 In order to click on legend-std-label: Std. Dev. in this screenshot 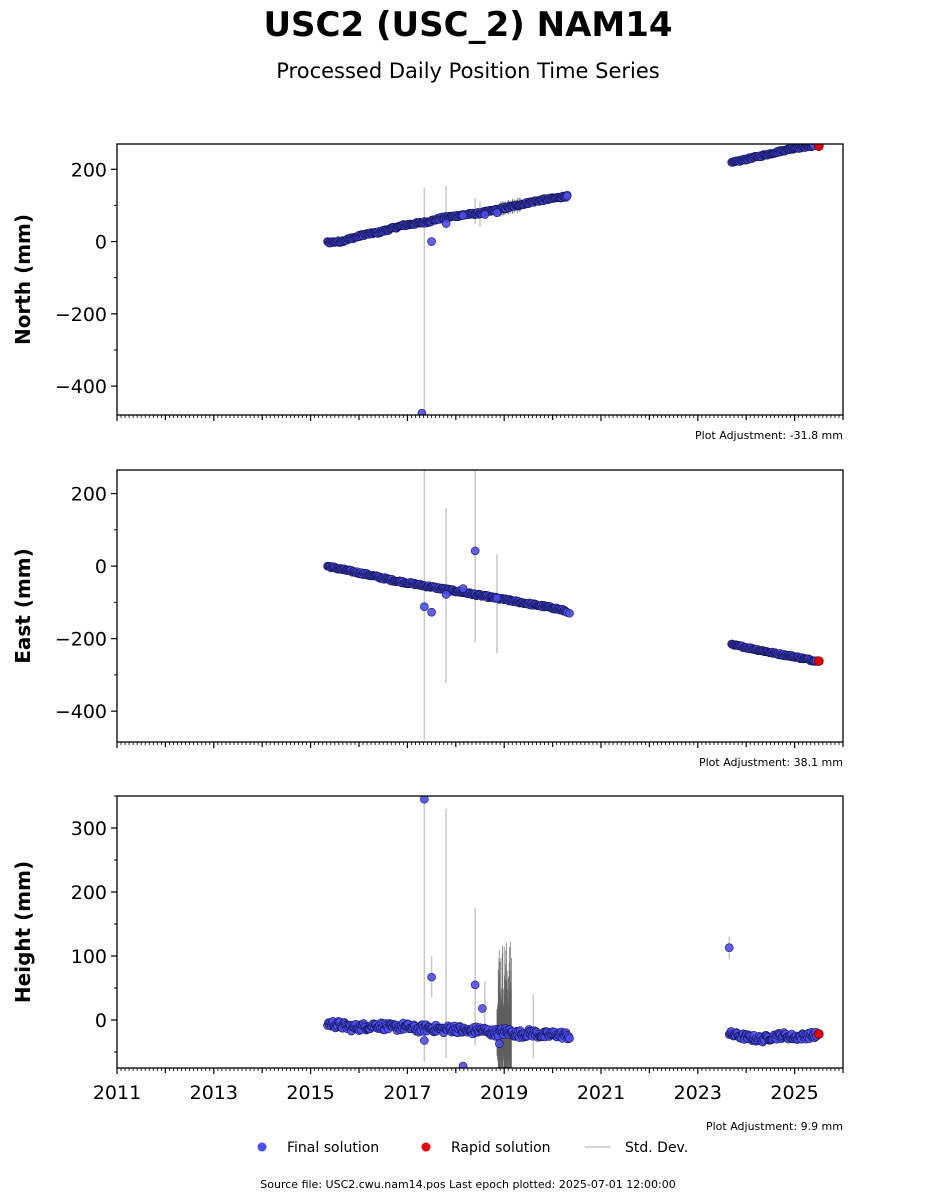, I will do `click(656, 1148)`.